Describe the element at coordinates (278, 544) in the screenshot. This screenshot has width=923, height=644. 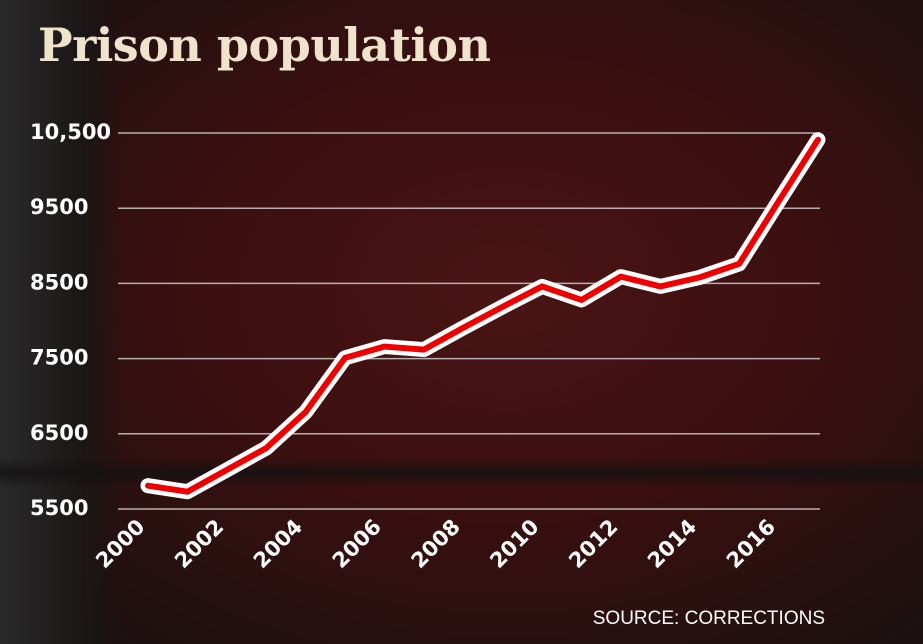
I see `x-tick-label: 2004` at that location.